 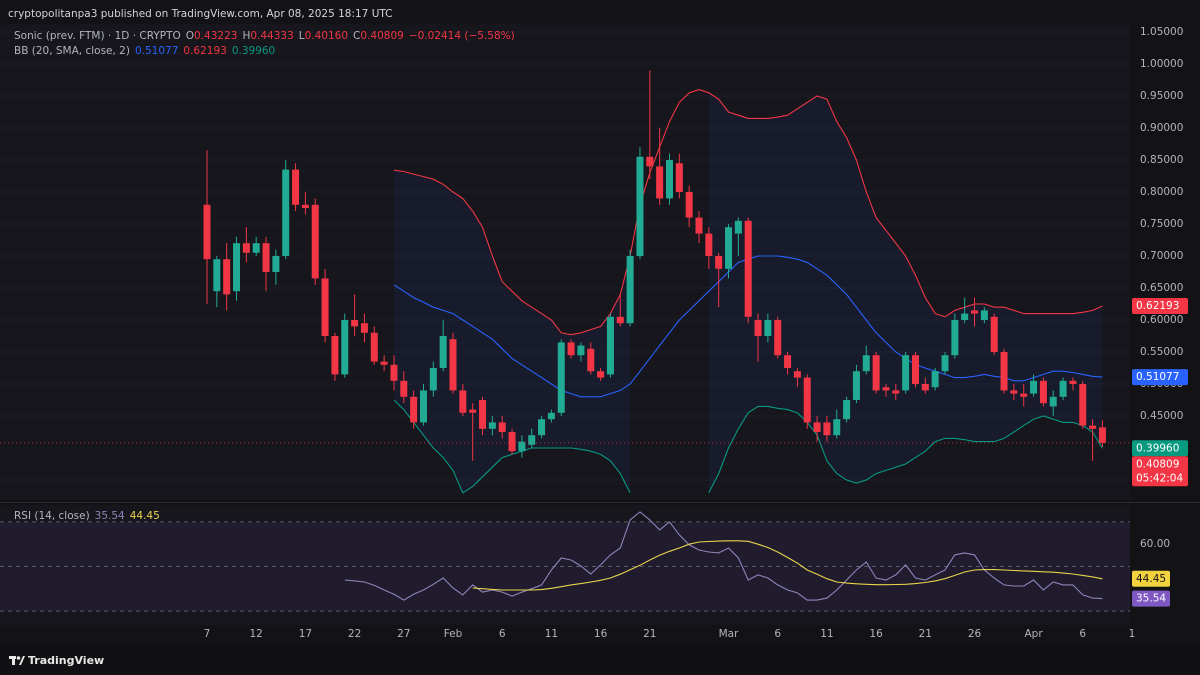 What do you see at coordinates (1161, 352) in the screenshot?
I see `y-tick-label: 0.55000` at bounding box center [1161, 352].